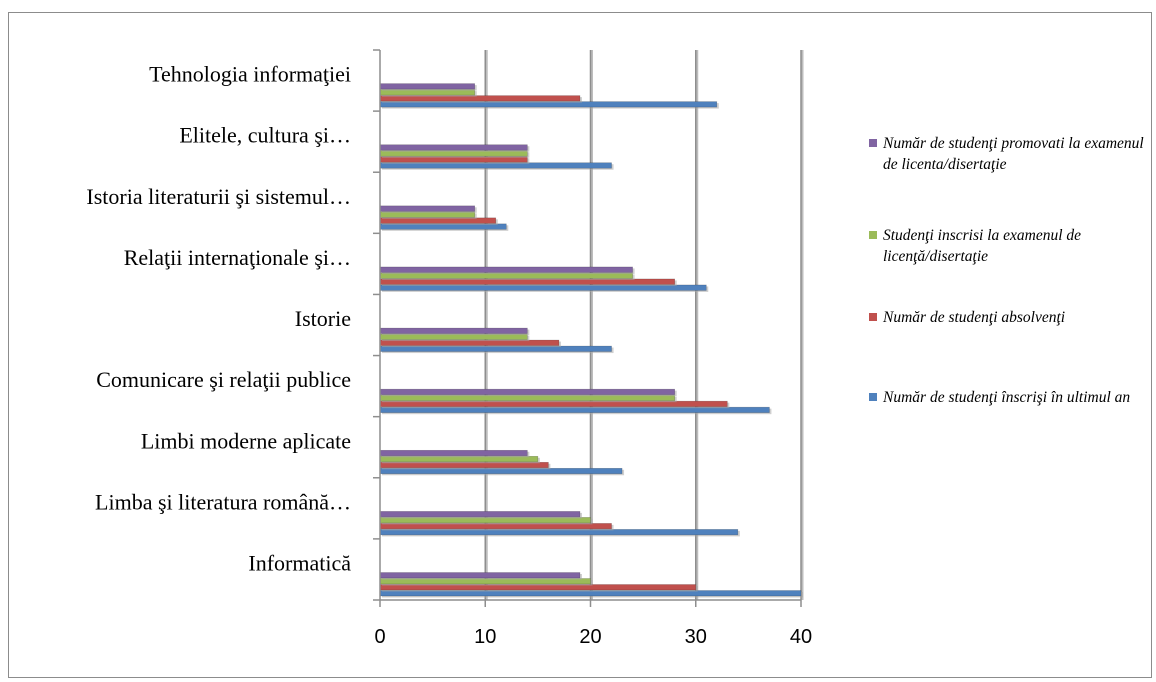 The image size is (1156, 682). What do you see at coordinates (223, 379) in the screenshot?
I see `category-label: Comunicare şi relaţii publice` at bounding box center [223, 379].